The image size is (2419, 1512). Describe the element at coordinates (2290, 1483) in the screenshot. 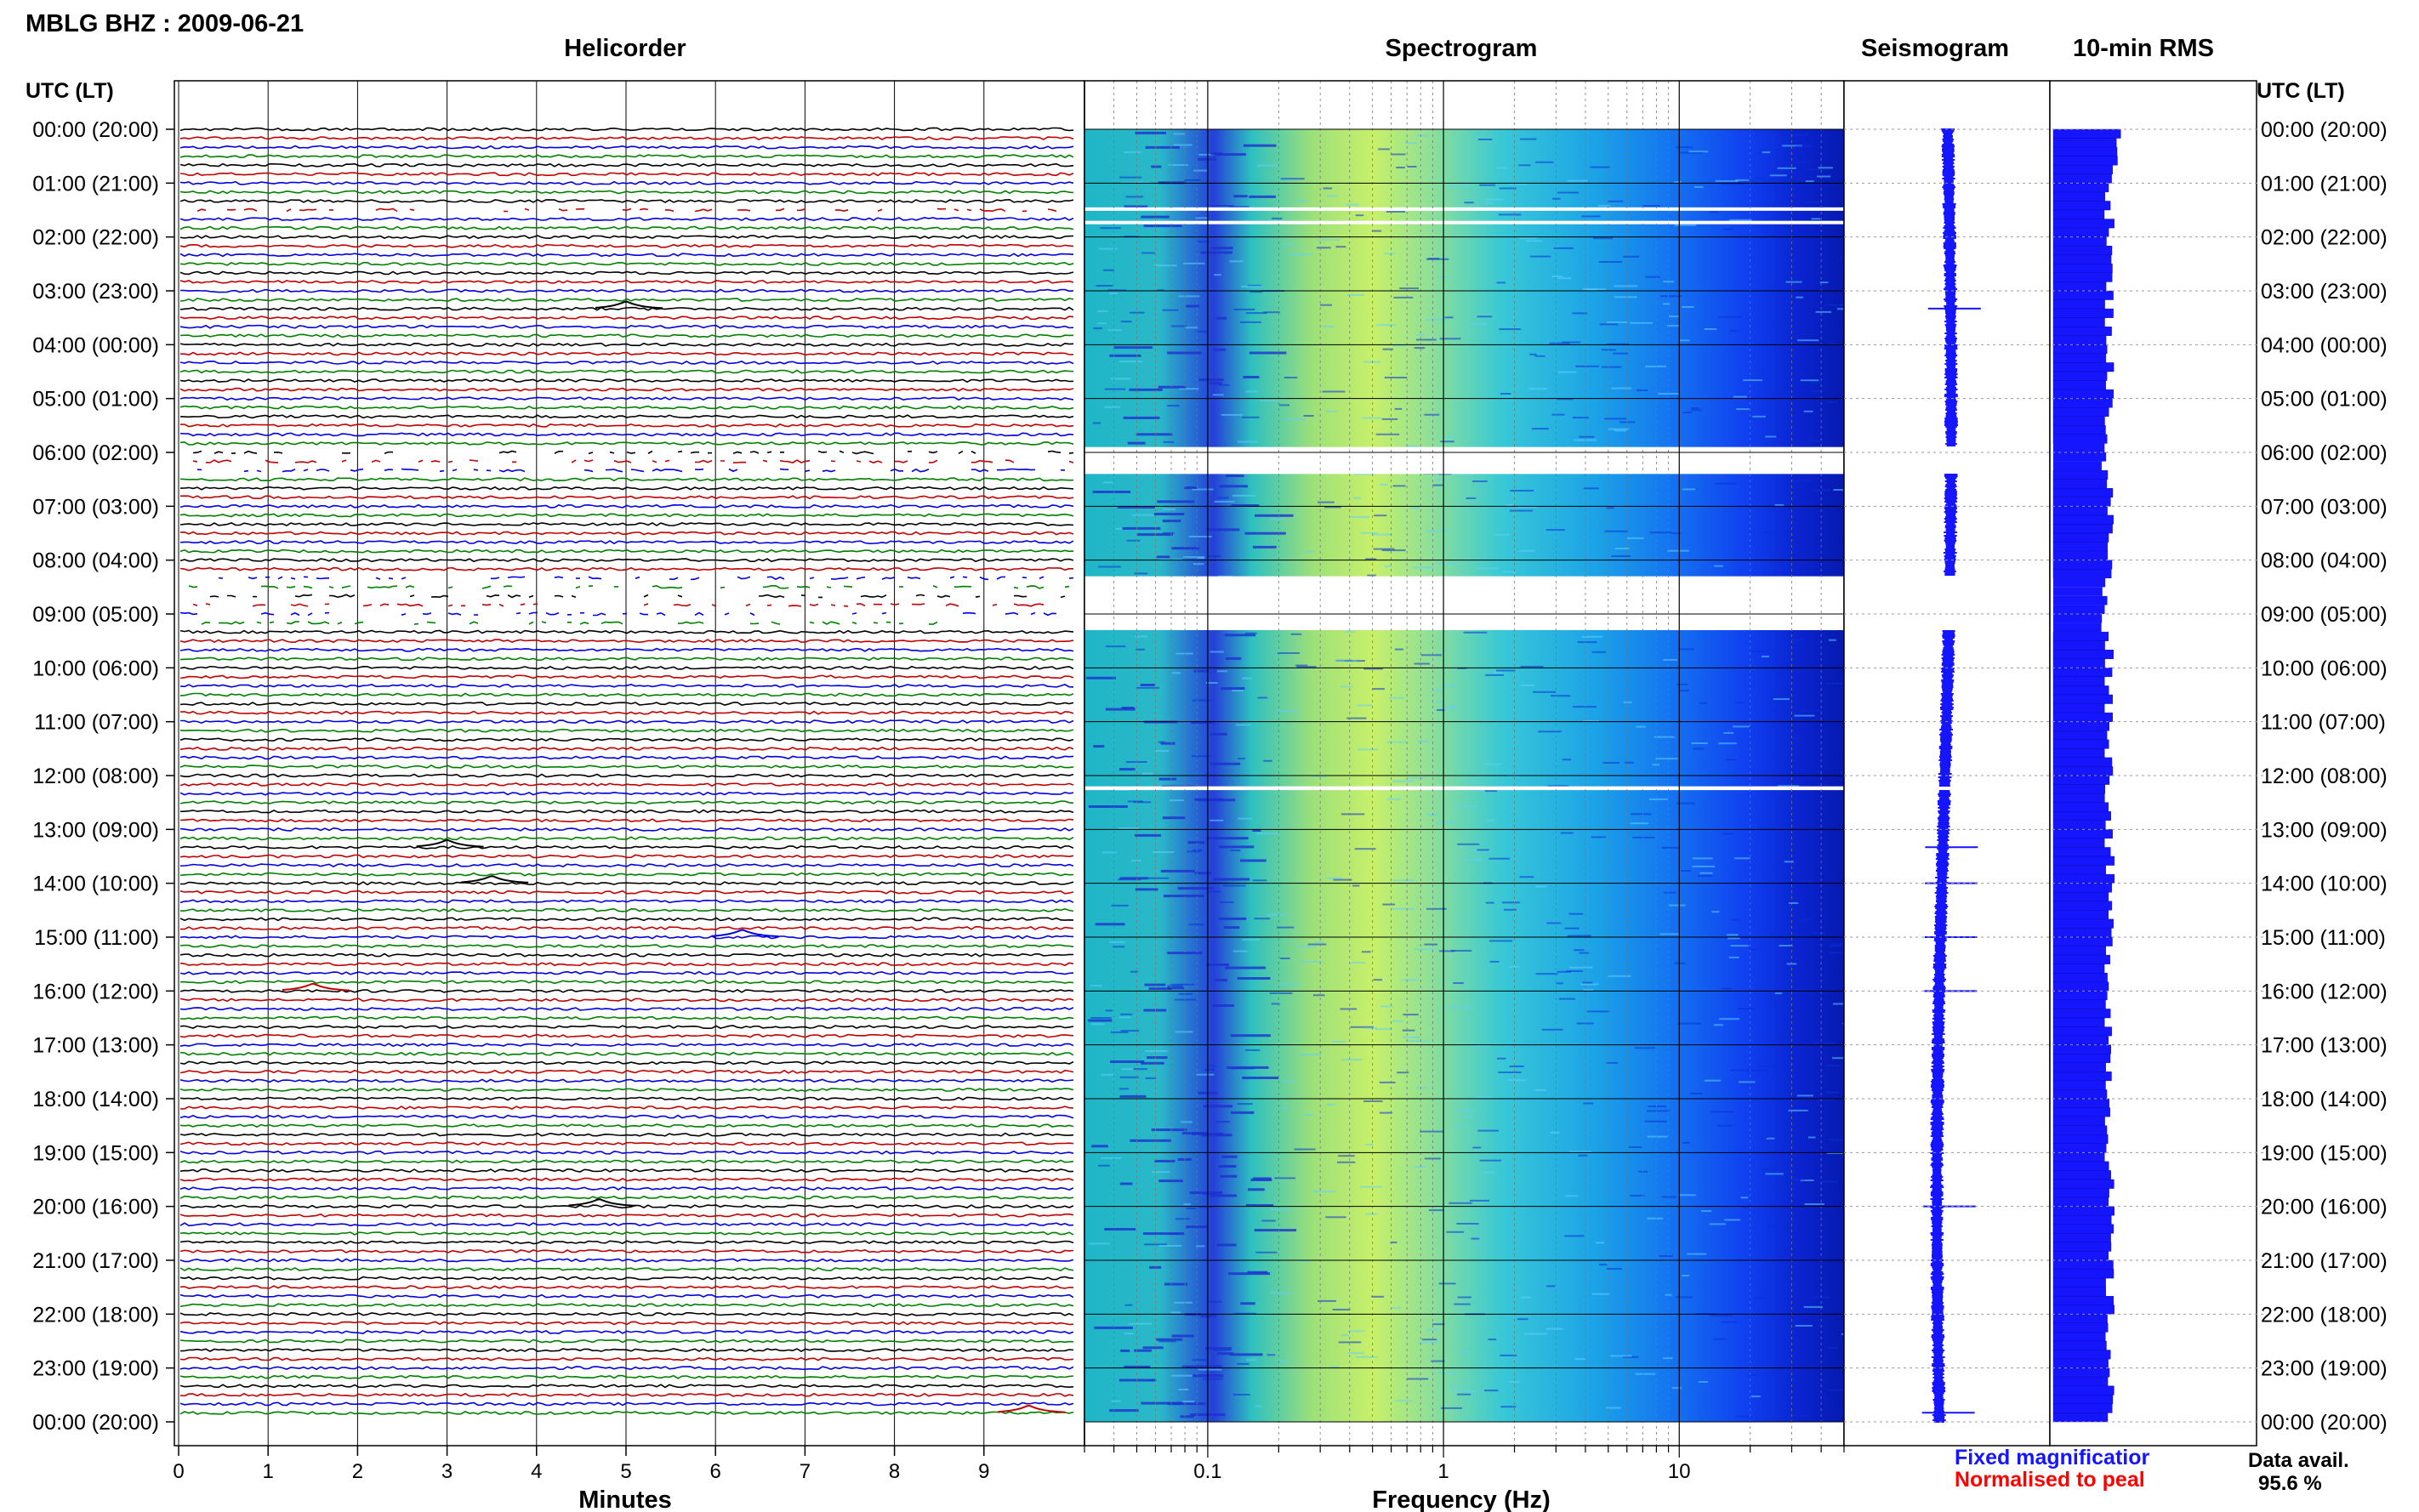

I see `data-availability-value: 95.6 %` at that location.